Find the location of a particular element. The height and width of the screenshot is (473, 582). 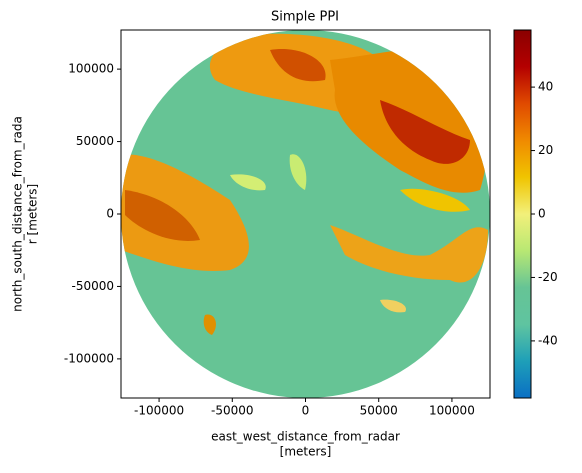

y-tick-label: -50000 is located at coordinates (92, 286).